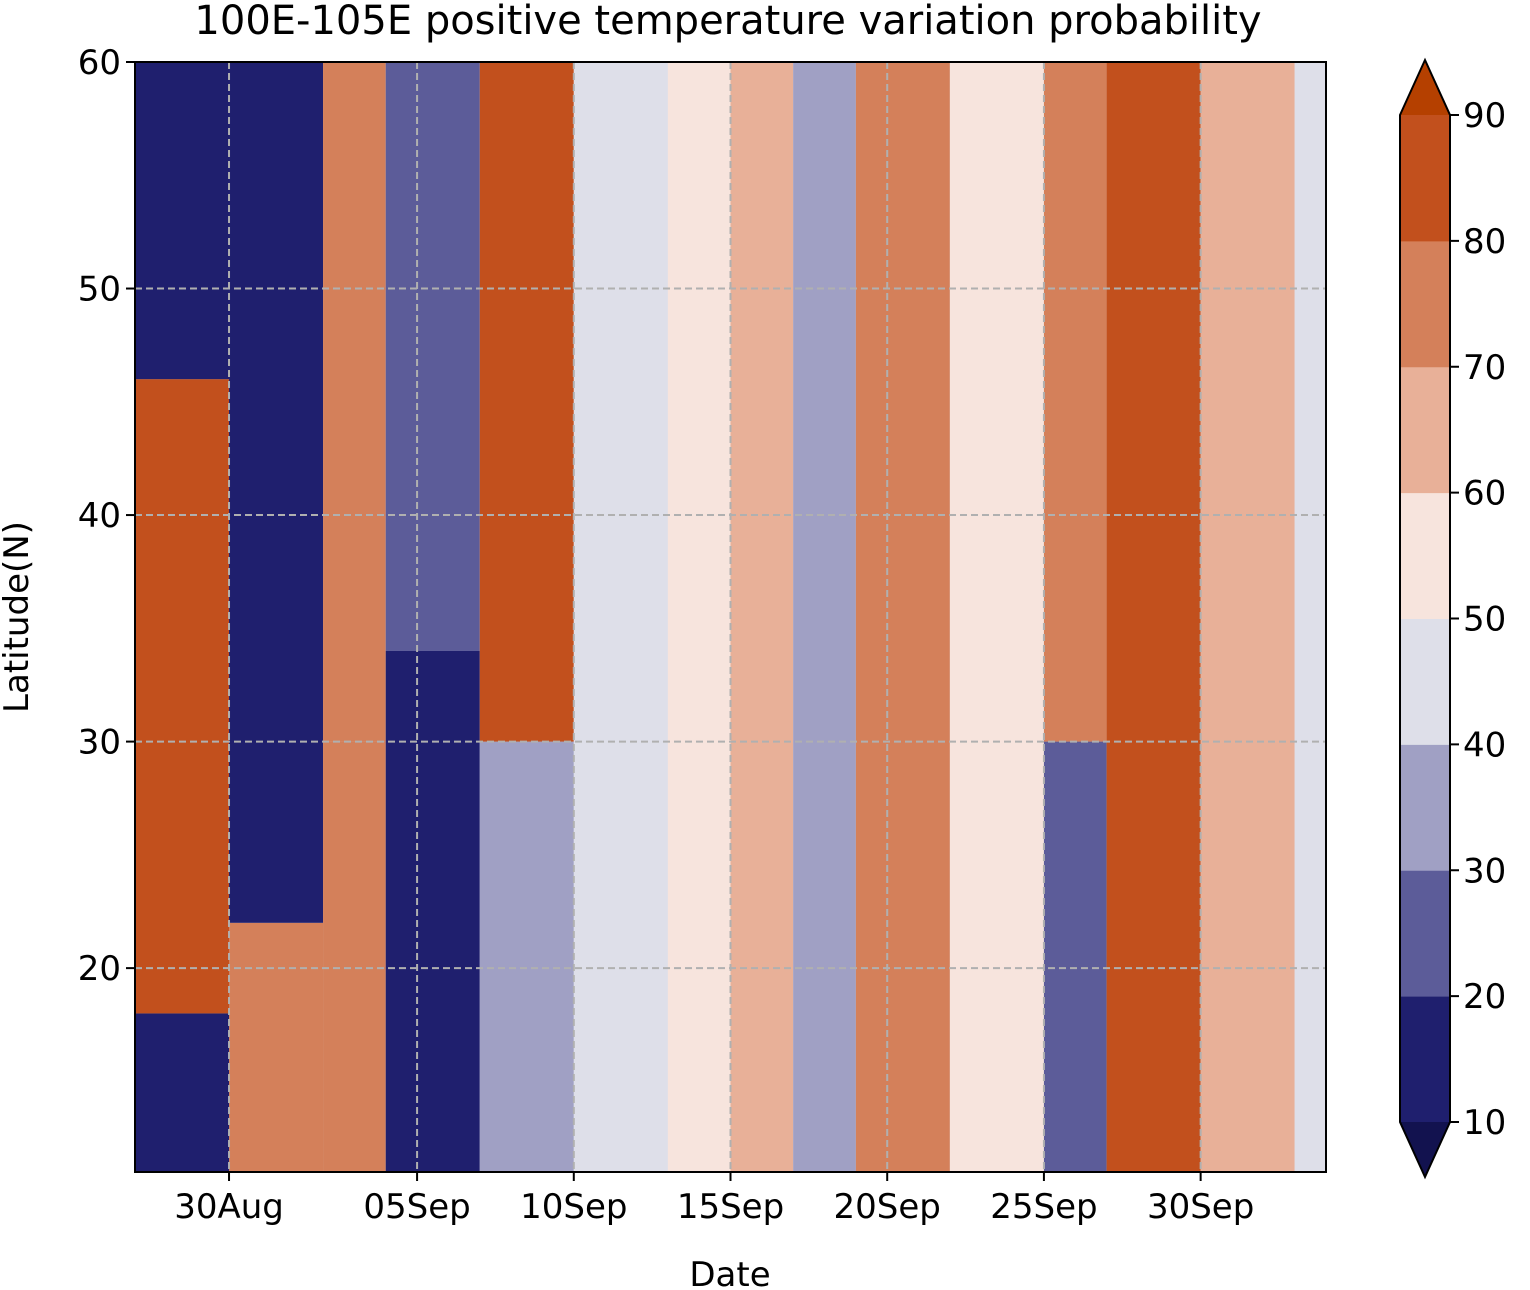 This screenshot has height=1290, width=1530. What do you see at coordinates (573, 1207) in the screenshot?
I see `x-tick-label: 10Sep` at bounding box center [573, 1207].